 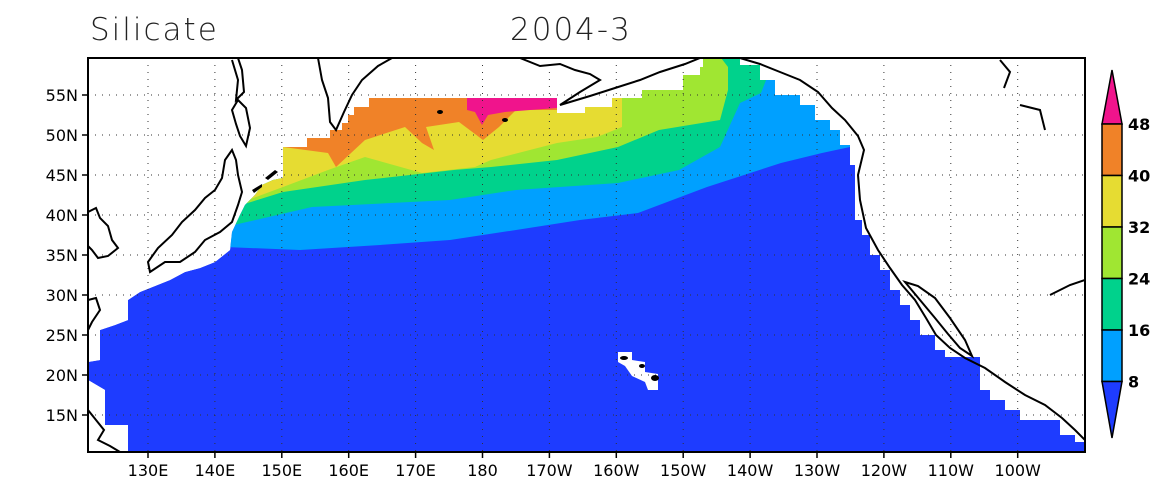 I want to click on y-tick-label: 20N, so click(x=62, y=375).